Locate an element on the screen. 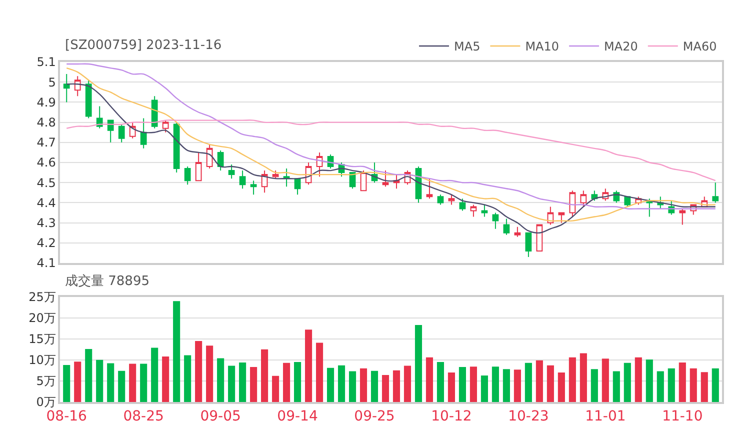 Image resolution: width=740 pixels, height=440 pixels. y-tick-label: 25万 is located at coordinates (42, 297).